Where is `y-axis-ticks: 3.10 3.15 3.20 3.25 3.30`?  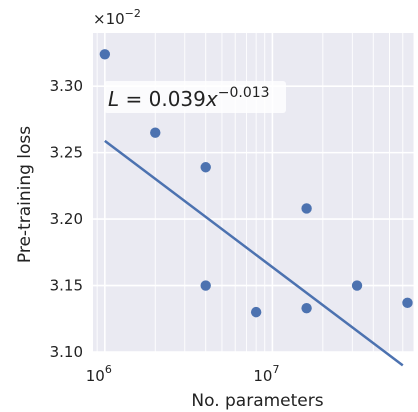
y-axis-ticks: 3.10 3.15 3.20 3.25 3.30 is located at coordinates (66, 219).